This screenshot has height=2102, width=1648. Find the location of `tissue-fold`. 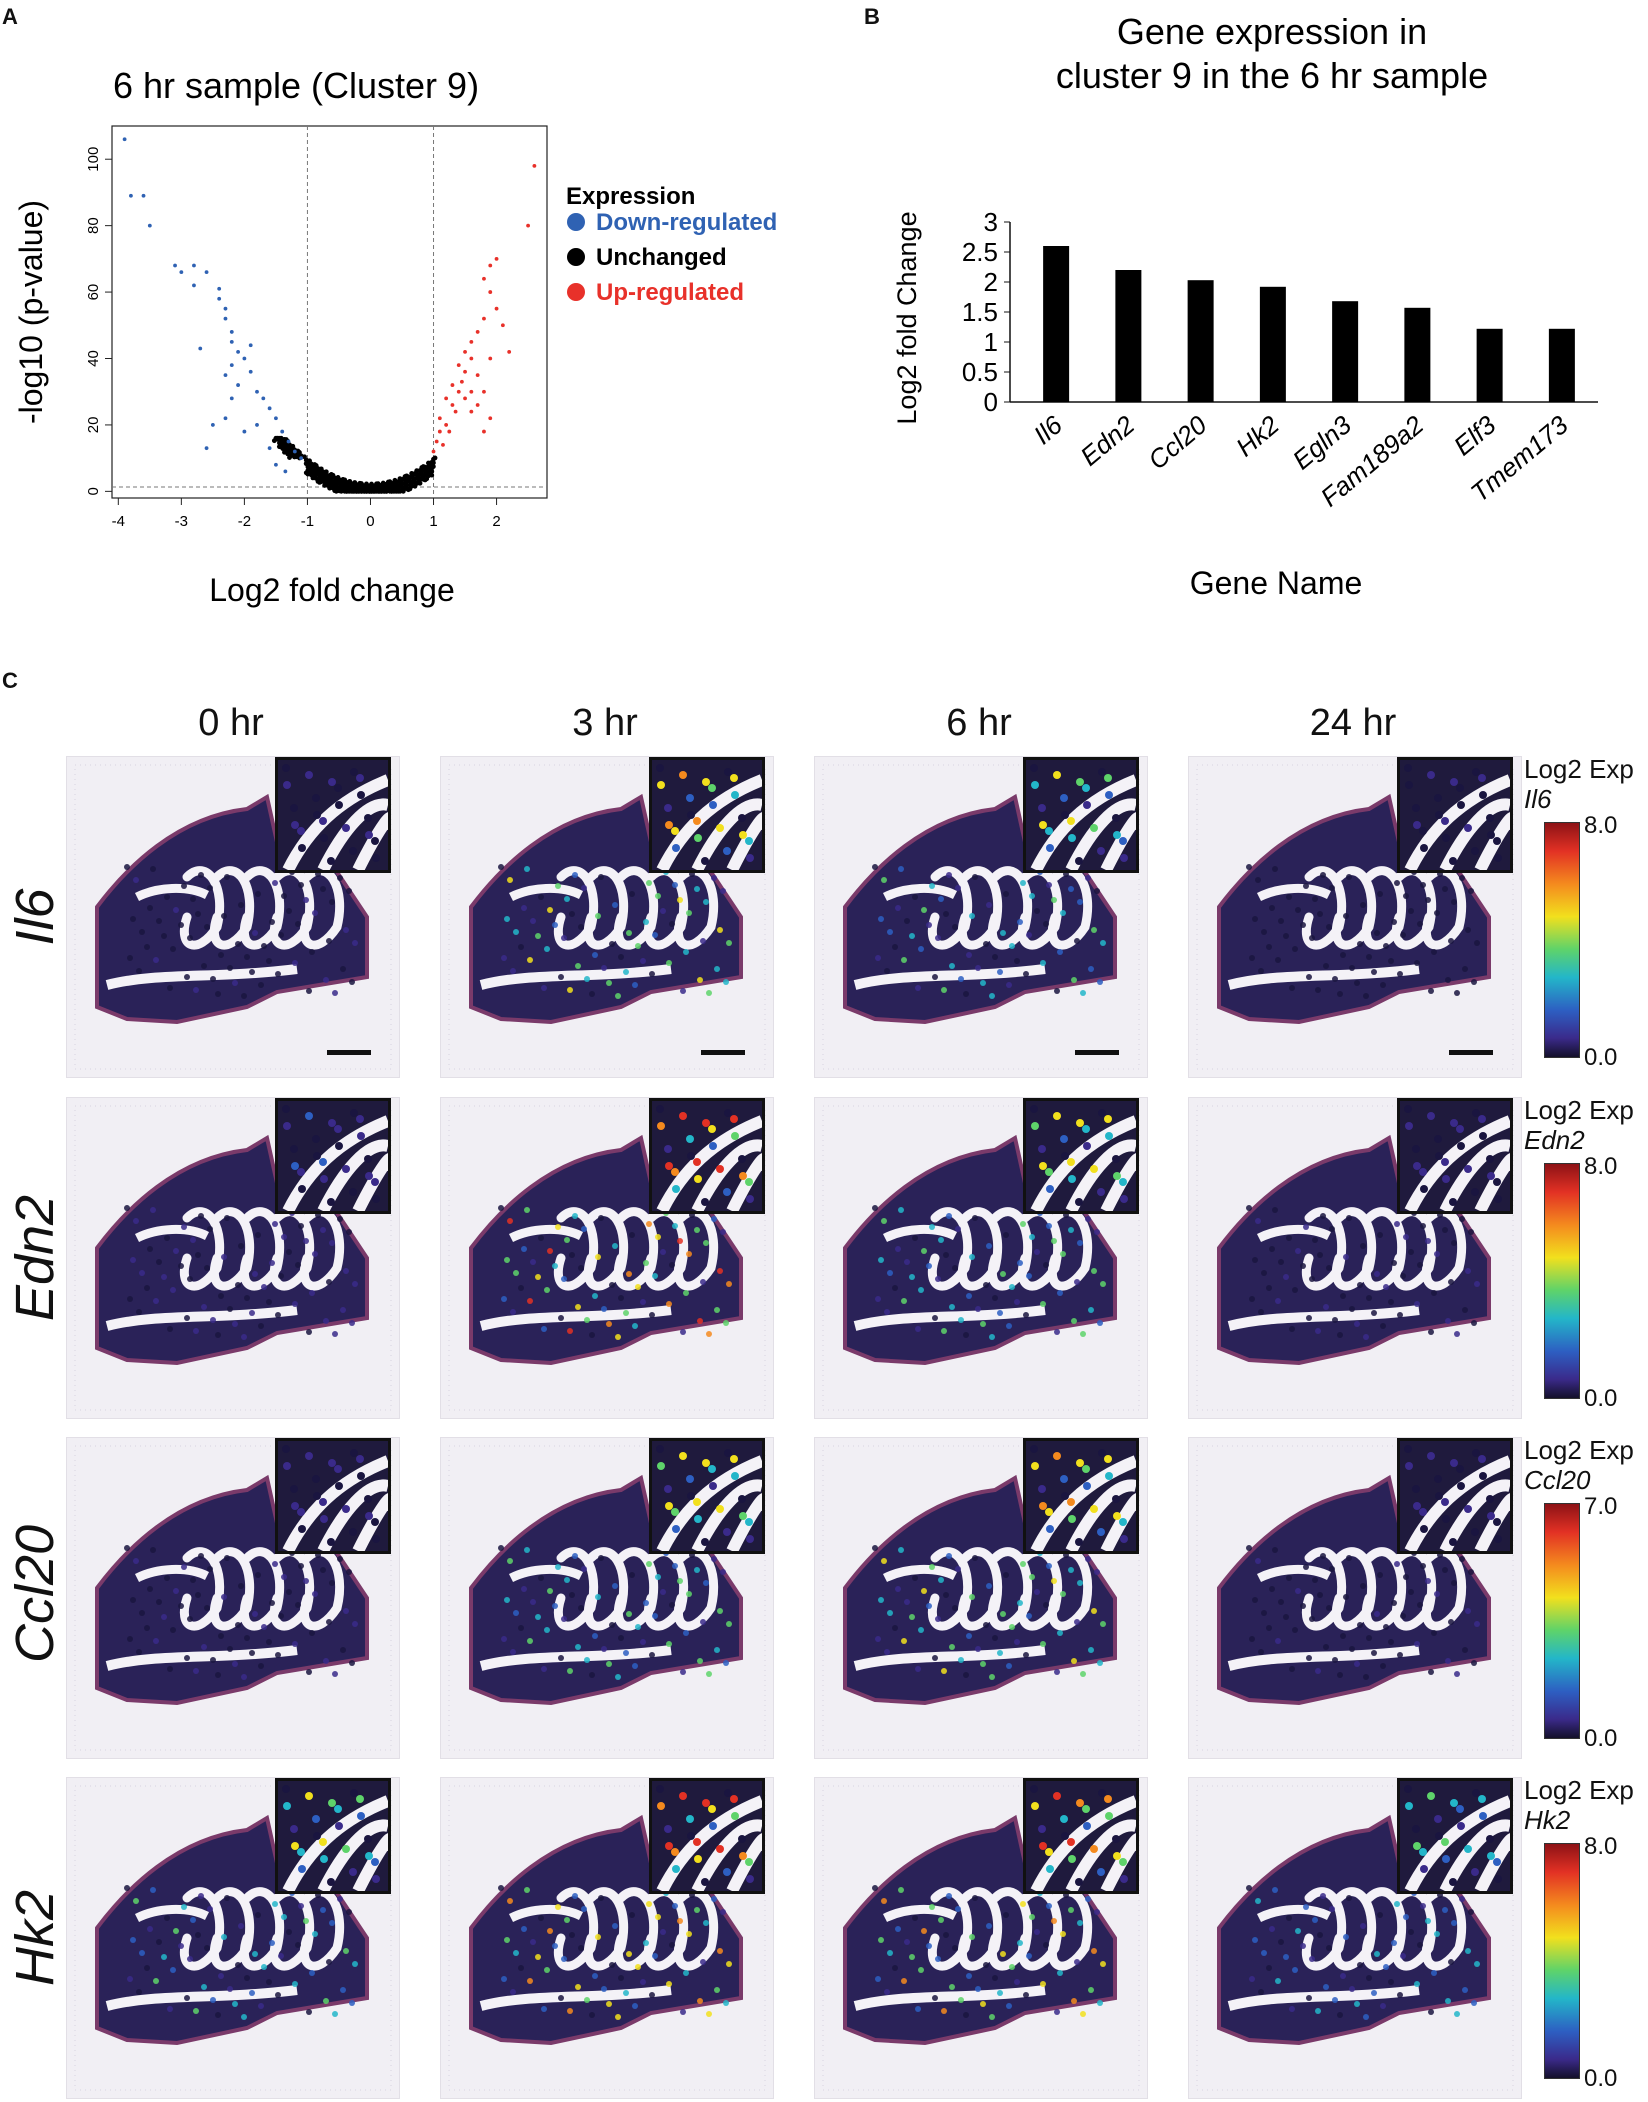

tissue-fold is located at coordinates (546, 1233).